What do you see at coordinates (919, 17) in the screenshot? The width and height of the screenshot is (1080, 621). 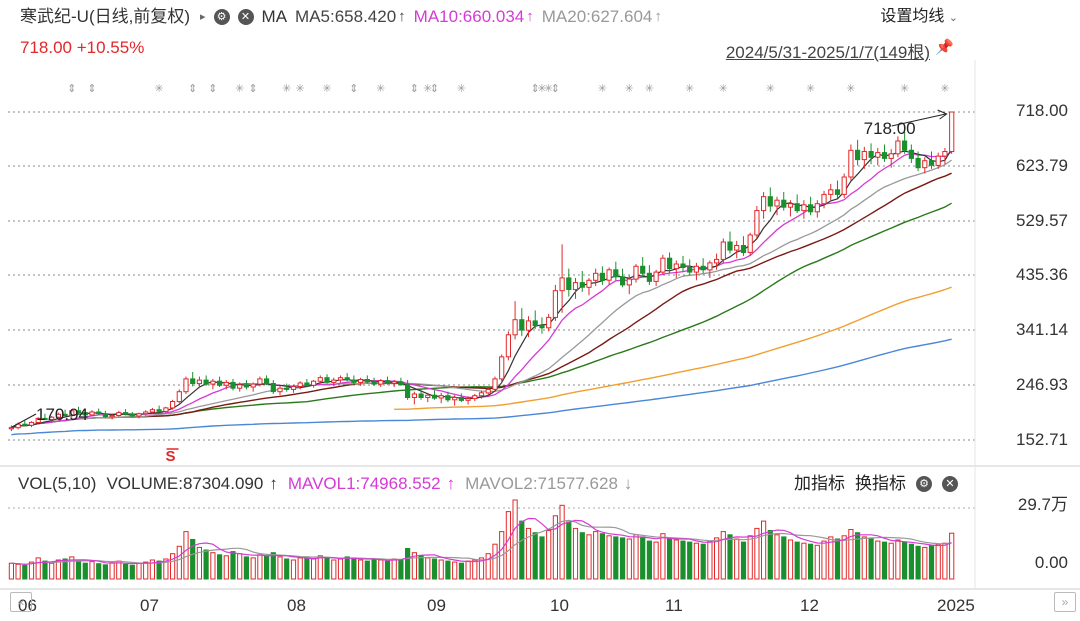 I see `set-ma-button: 设置均线 ⌄` at bounding box center [919, 17].